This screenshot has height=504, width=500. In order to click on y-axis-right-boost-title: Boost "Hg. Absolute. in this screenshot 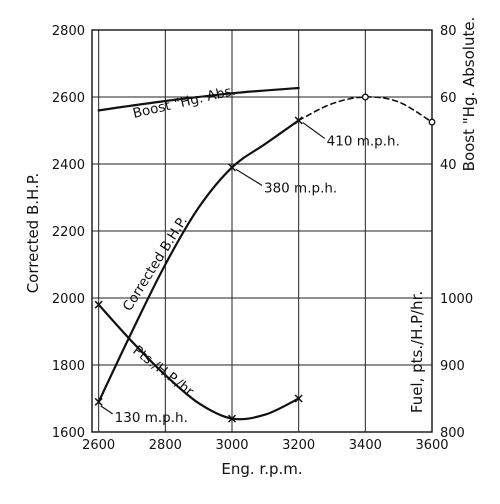, I will do `click(469, 94)`.